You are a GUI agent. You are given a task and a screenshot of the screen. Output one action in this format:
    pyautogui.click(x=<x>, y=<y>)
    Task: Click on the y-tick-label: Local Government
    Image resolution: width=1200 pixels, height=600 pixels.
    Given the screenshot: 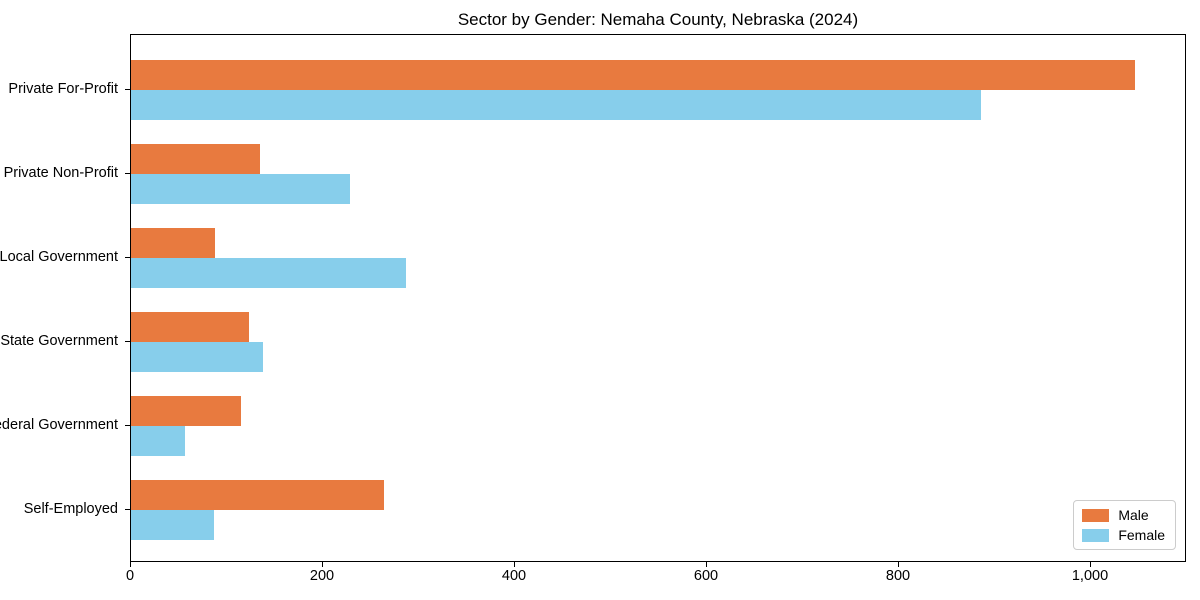 What is the action you would take?
    pyautogui.click(x=59, y=257)
    